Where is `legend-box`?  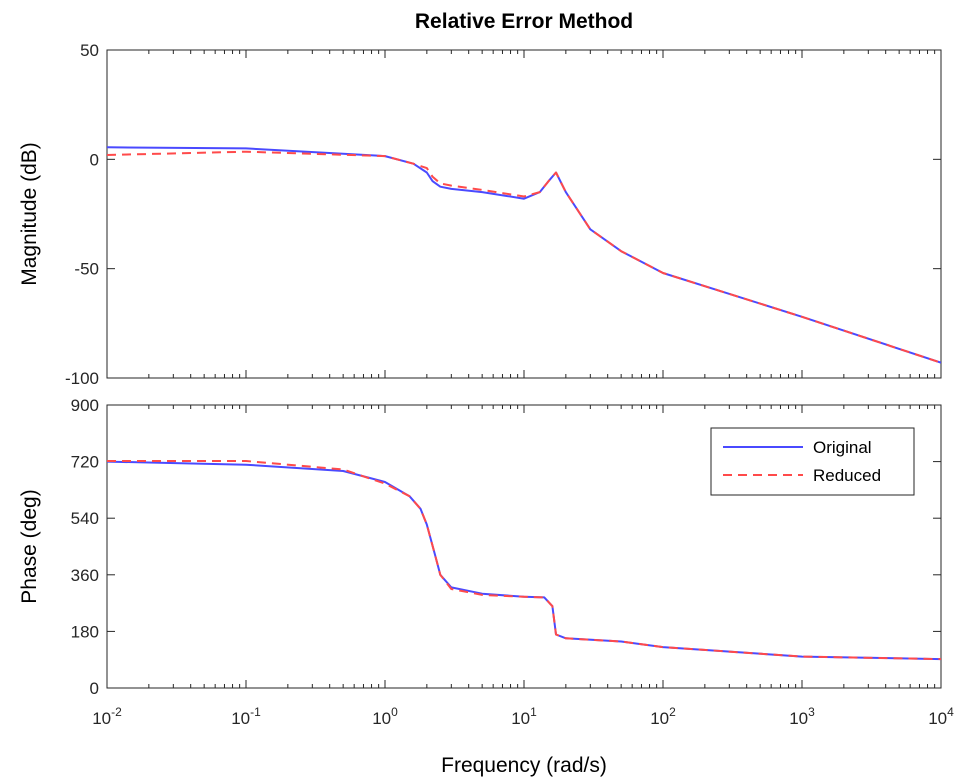 legend-box is located at coordinates (812, 461).